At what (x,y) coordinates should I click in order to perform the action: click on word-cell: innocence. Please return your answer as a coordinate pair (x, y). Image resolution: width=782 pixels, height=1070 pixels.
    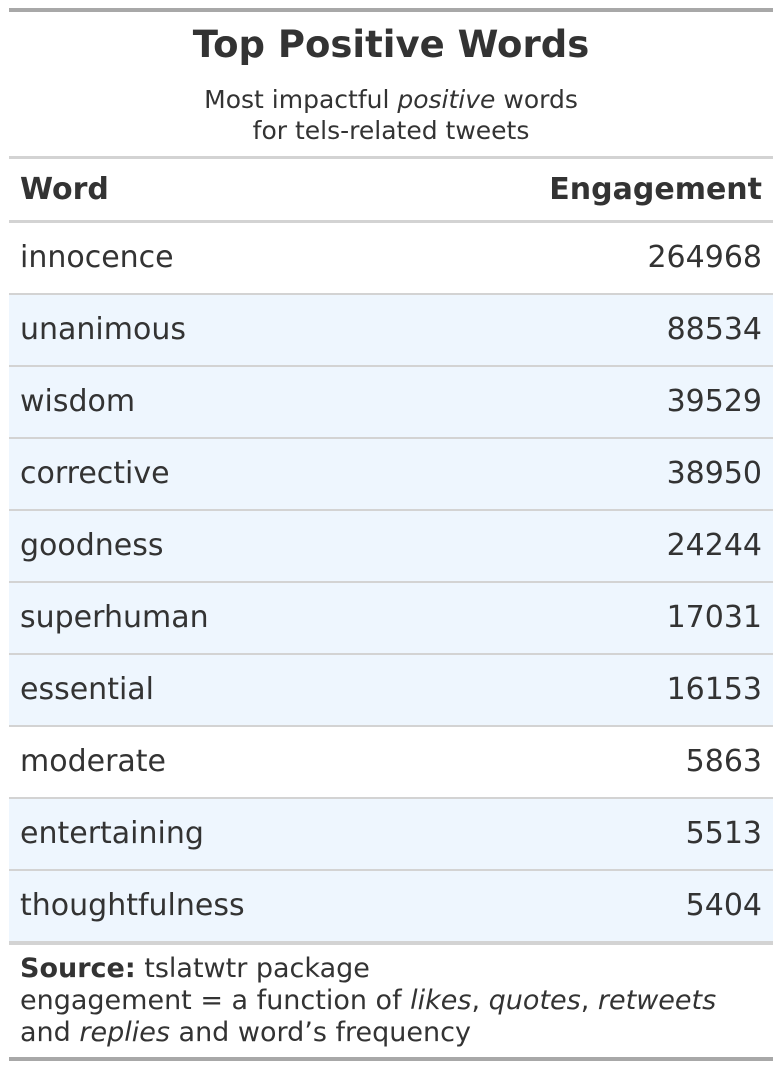
    Looking at the image, I should click on (97, 257).